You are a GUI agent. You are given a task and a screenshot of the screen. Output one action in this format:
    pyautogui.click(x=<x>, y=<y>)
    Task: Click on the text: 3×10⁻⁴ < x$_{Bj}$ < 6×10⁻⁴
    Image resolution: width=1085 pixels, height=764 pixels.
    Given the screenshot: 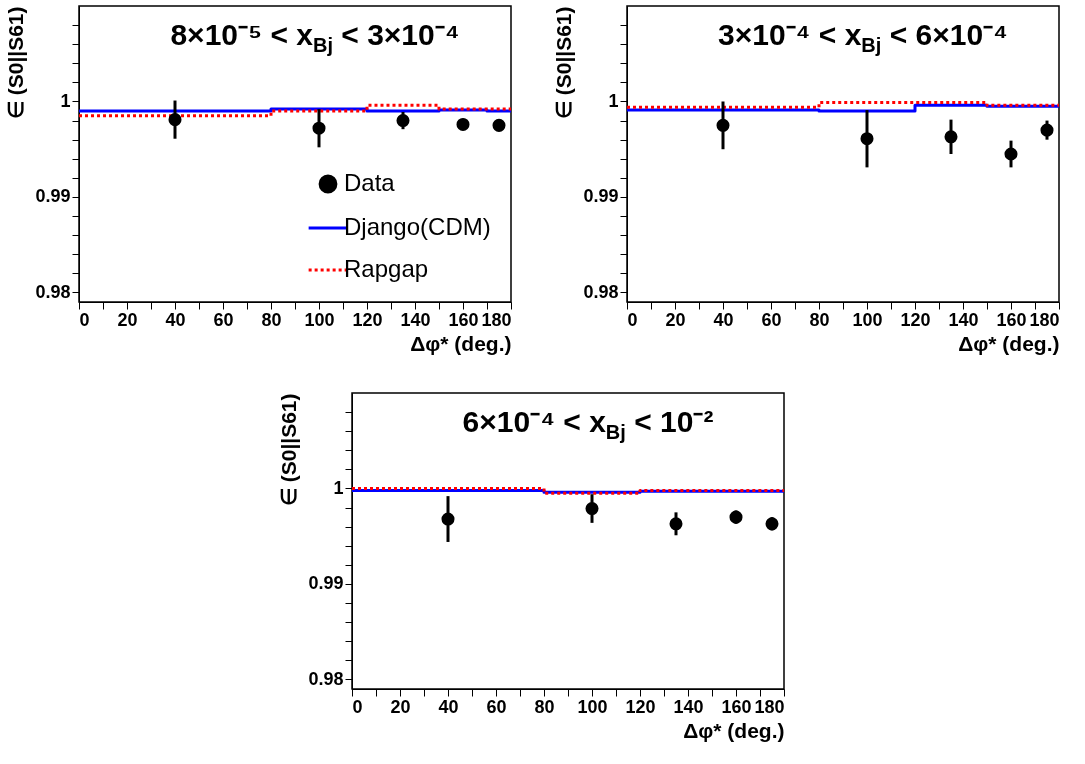 What is the action you would take?
    pyautogui.click(x=863, y=37)
    